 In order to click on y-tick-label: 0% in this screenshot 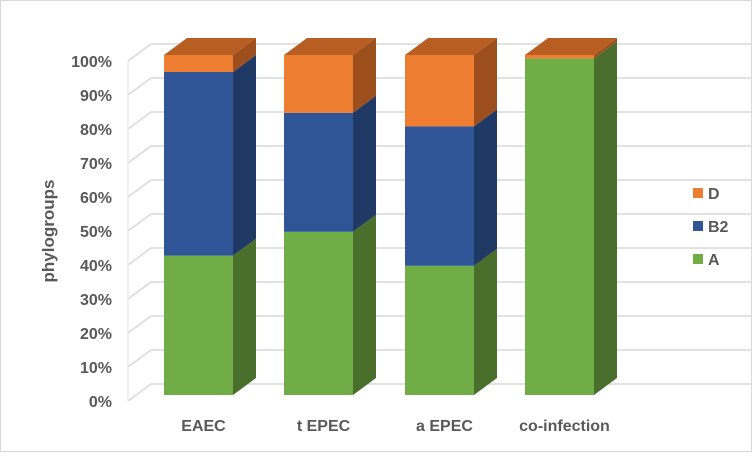, I will do `click(100, 402)`.